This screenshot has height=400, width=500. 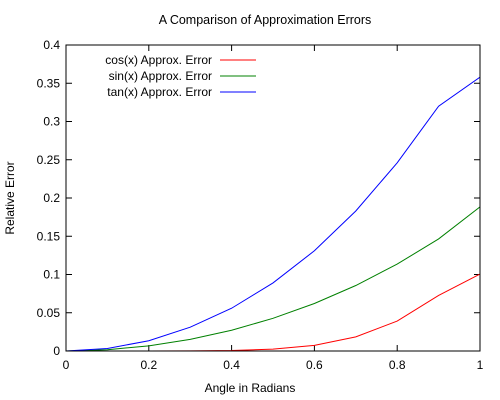 I want to click on y-tick-label: 0.1, so click(x=51, y=275).